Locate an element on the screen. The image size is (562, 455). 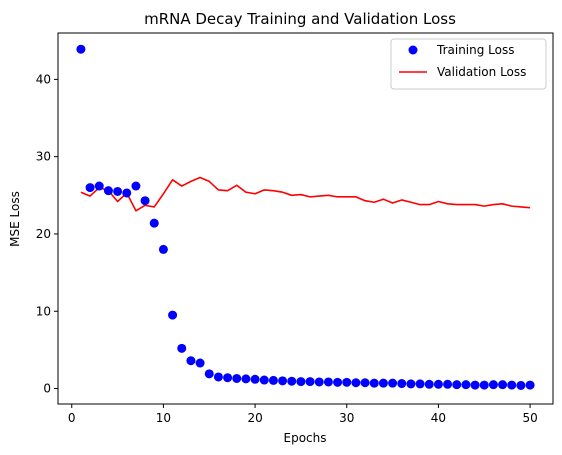
y-tick-label: 0 is located at coordinates (47, 389).